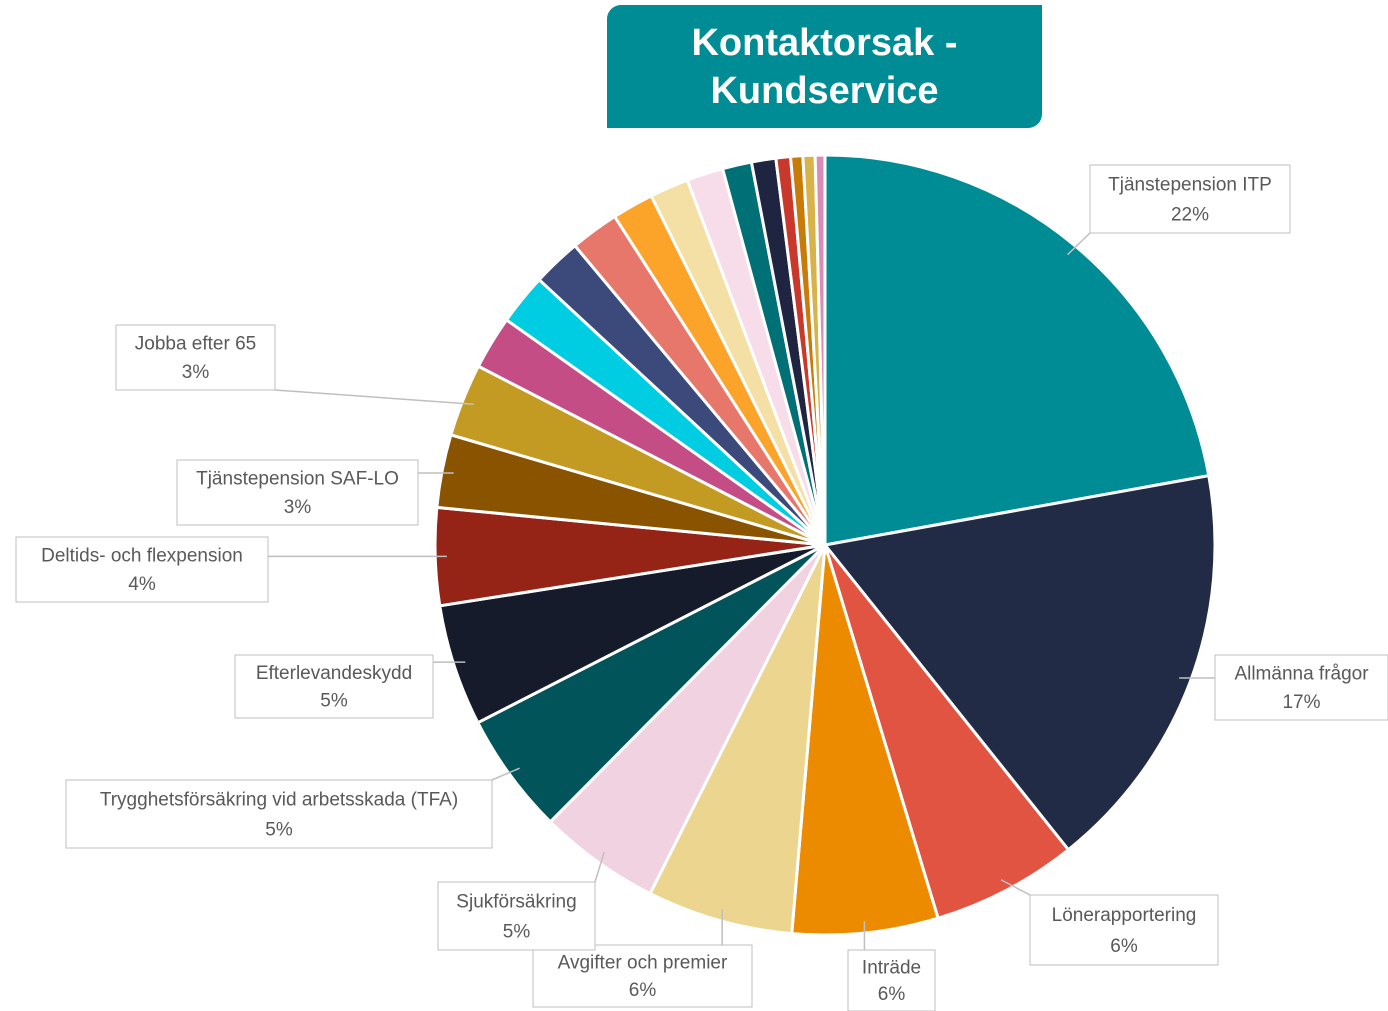 The width and height of the screenshot is (1388, 1011). I want to click on slice-label: Inträde, so click(891, 967).